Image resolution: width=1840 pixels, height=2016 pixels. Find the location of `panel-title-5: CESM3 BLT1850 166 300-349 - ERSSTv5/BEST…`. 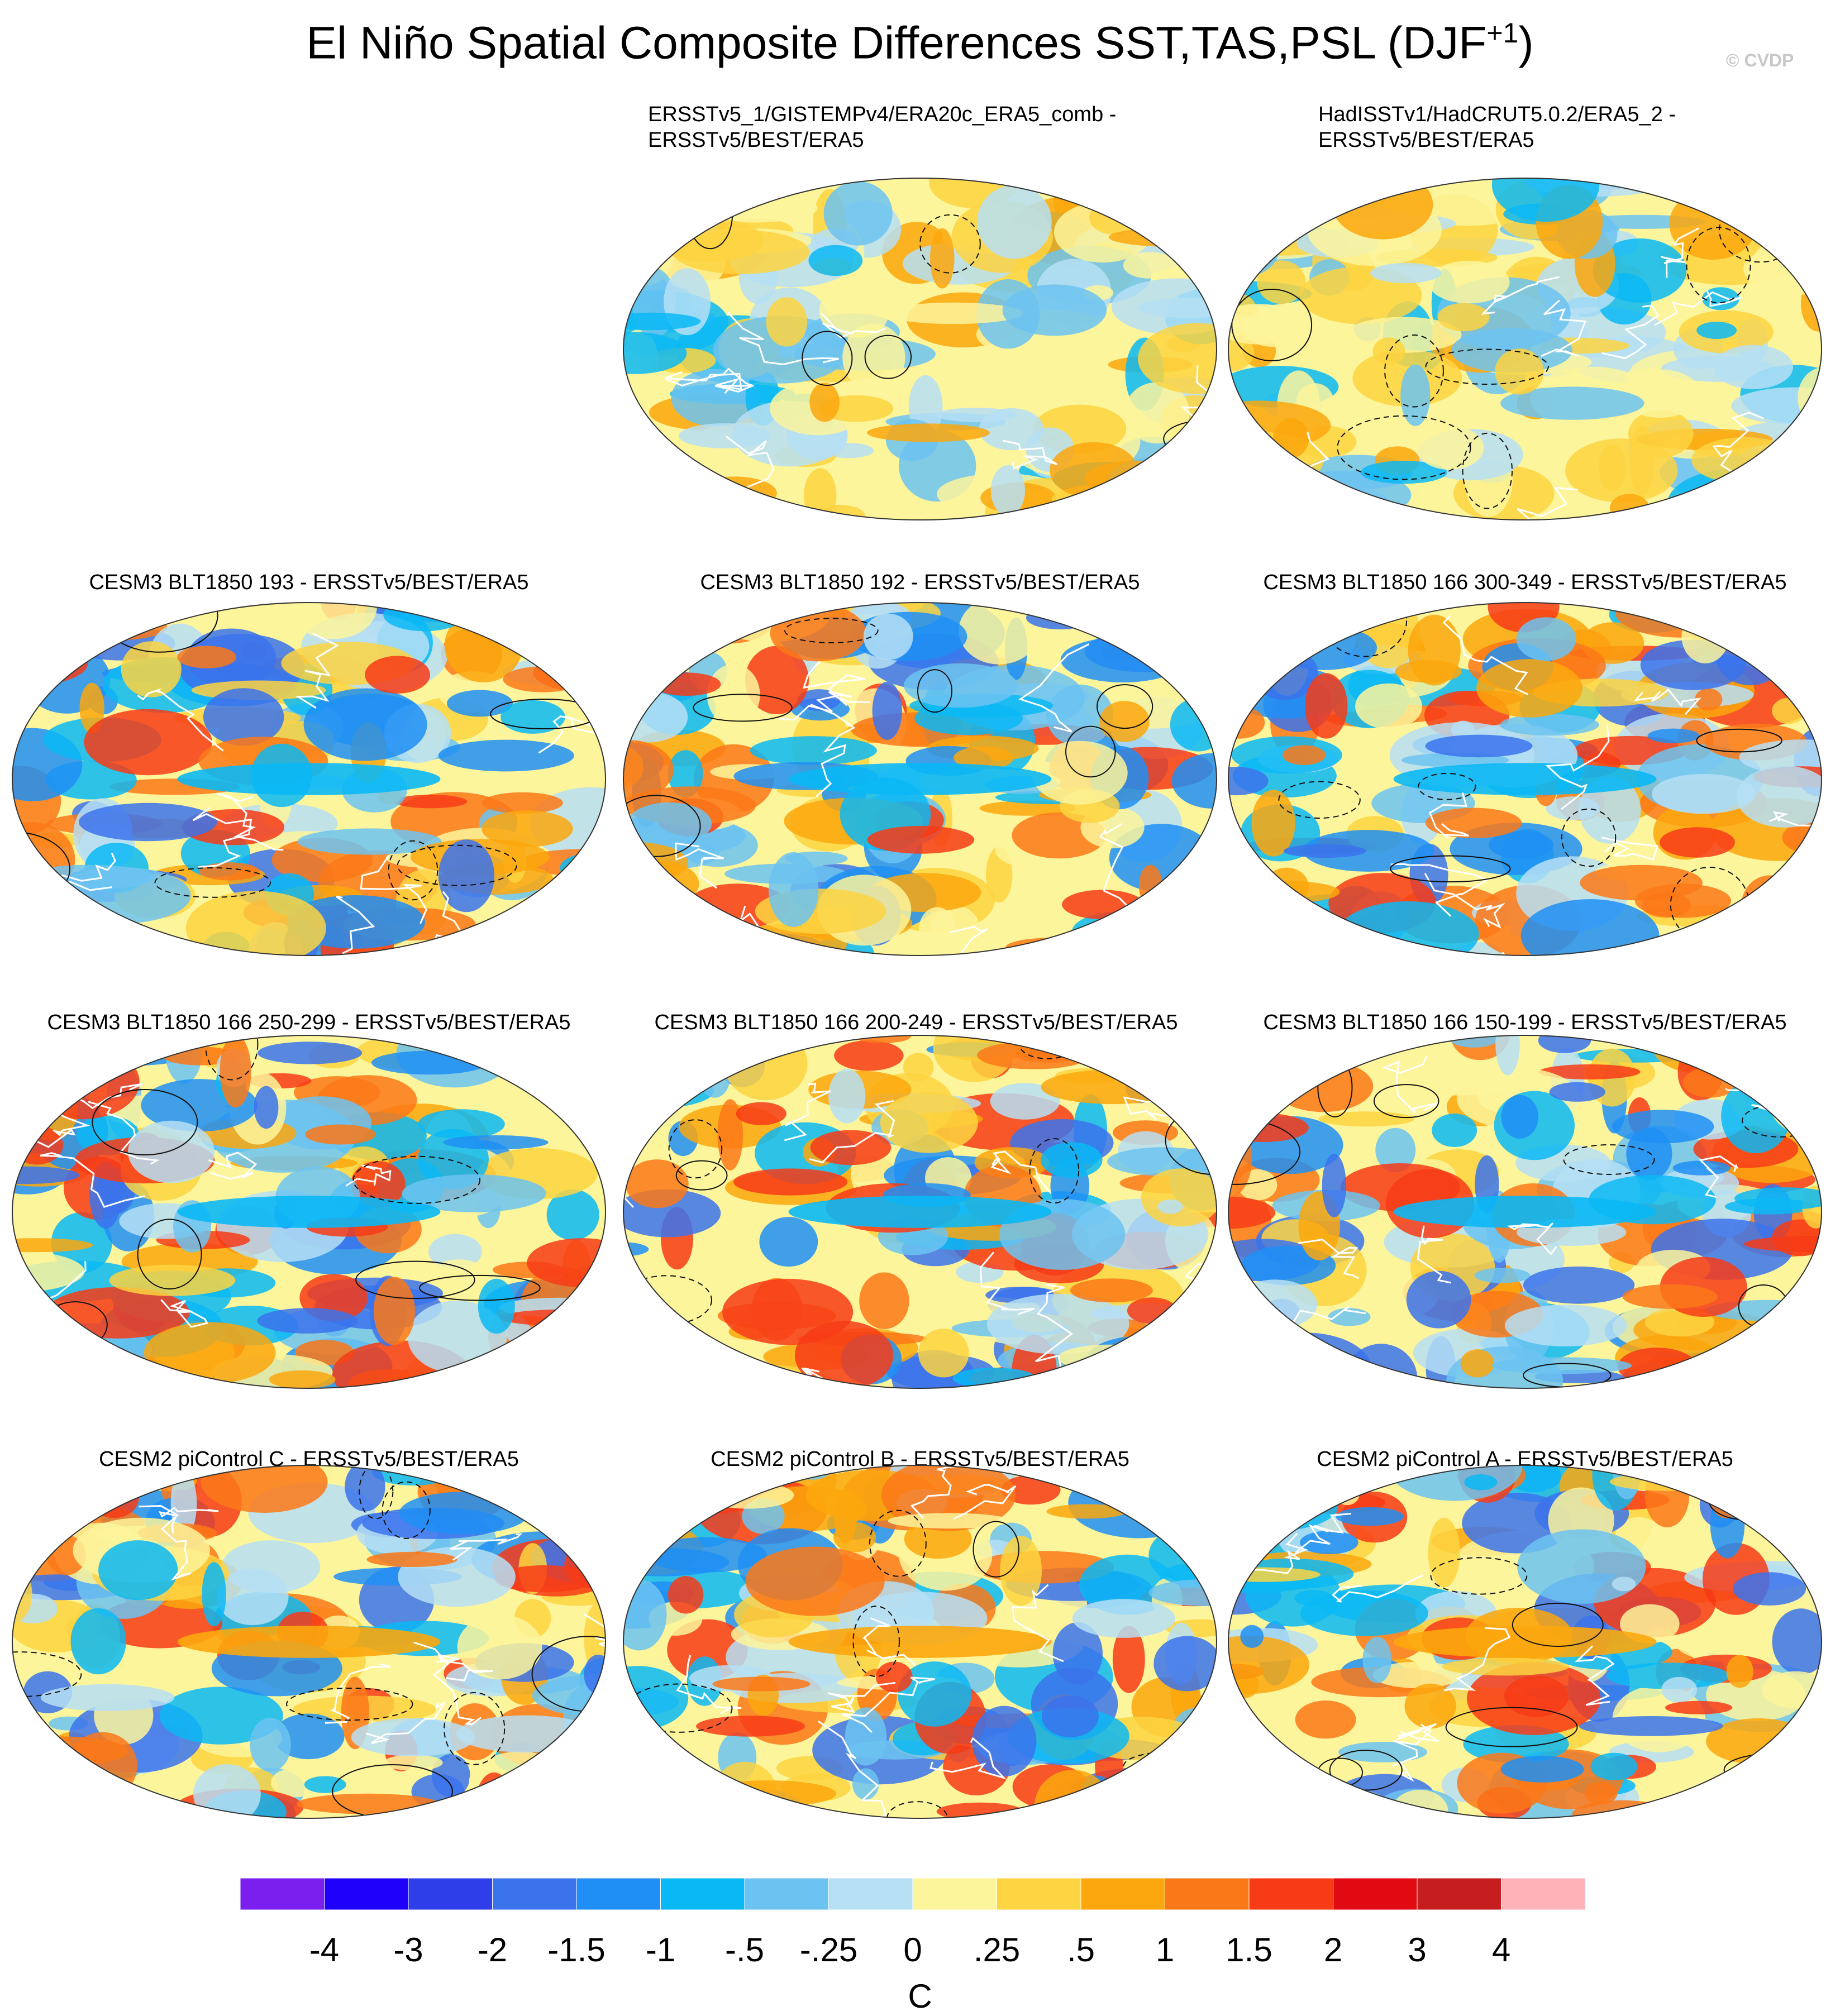

panel-title-5: CESM3 BLT1850 166 300-349 - ERSSTv5/BEST… is located at coordinates (1525, 583).